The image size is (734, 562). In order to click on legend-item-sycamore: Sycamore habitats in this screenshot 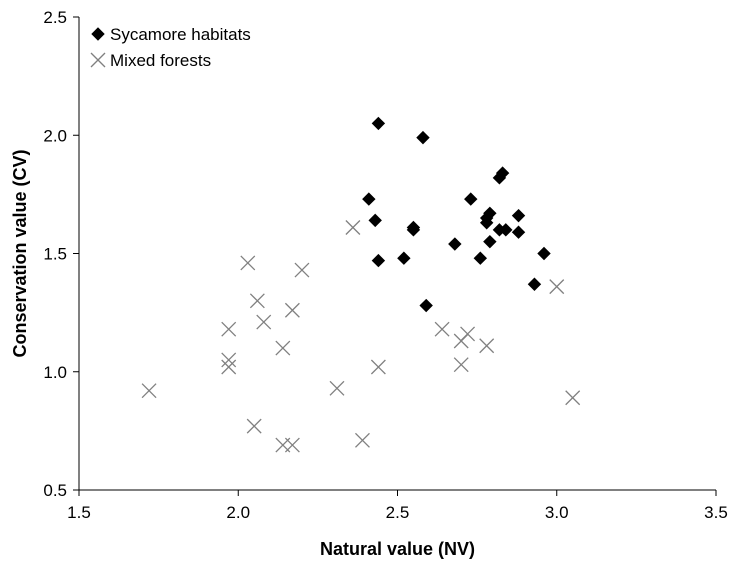, I will do `click(171, 34)`.